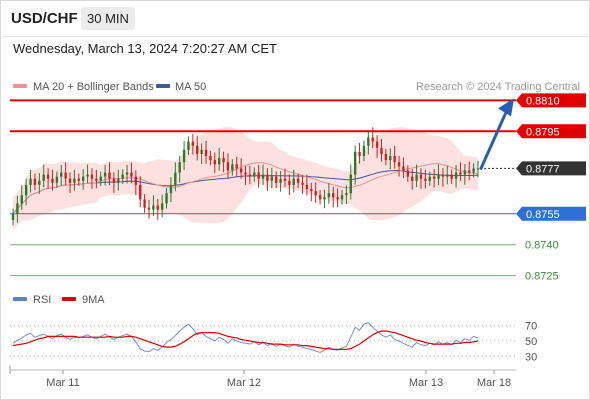 This screenshot has height=400, width=590. I want to click on resistance-2-tag: 0.8810, so click(551, 100).